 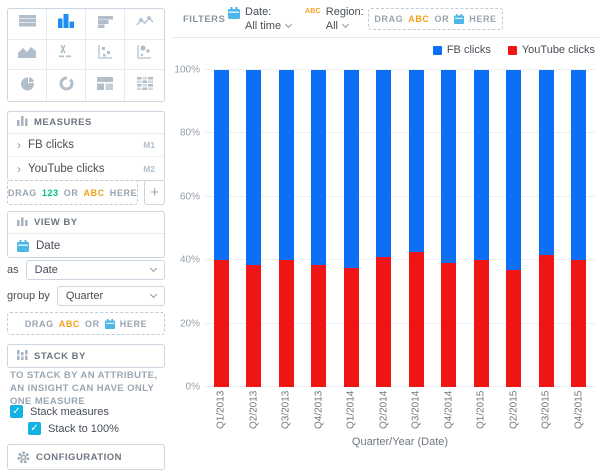 What do you see at coordinates (66, 55) in the screenshot?
I see `viz-type-headline` at bounding box center [66, 55].